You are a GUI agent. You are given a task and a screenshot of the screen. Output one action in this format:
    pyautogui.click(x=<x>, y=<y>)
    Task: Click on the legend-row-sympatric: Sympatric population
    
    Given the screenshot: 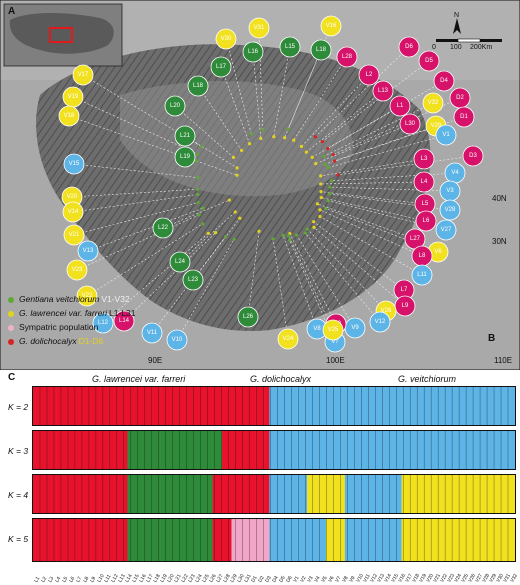 What is the action you would take?
    pyautogui.click(x=53, y=327)
    